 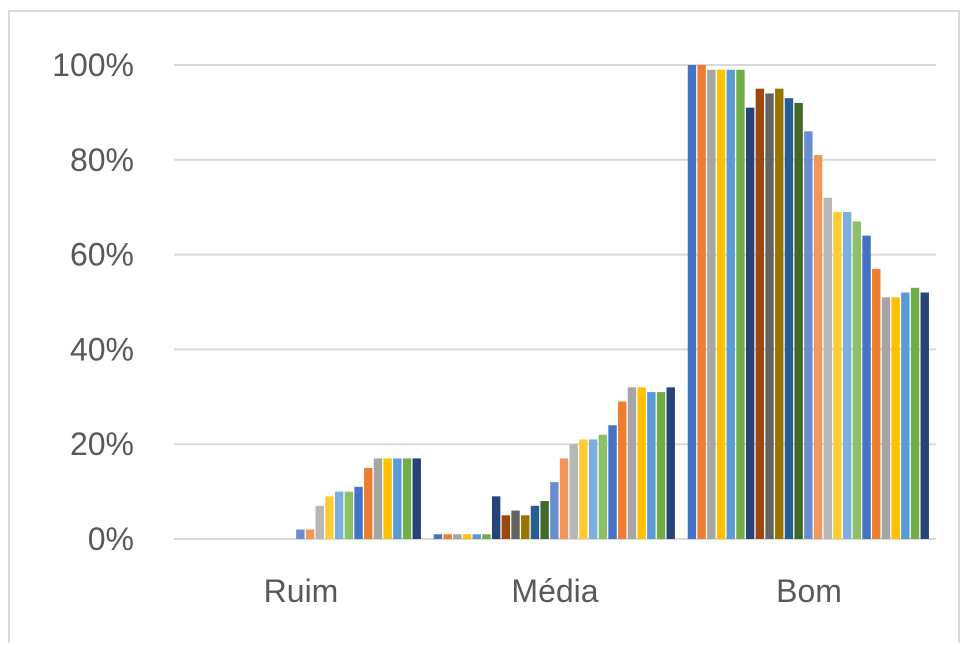 I want to click on y-tick-label: 0%, so click(x=111, y=539).